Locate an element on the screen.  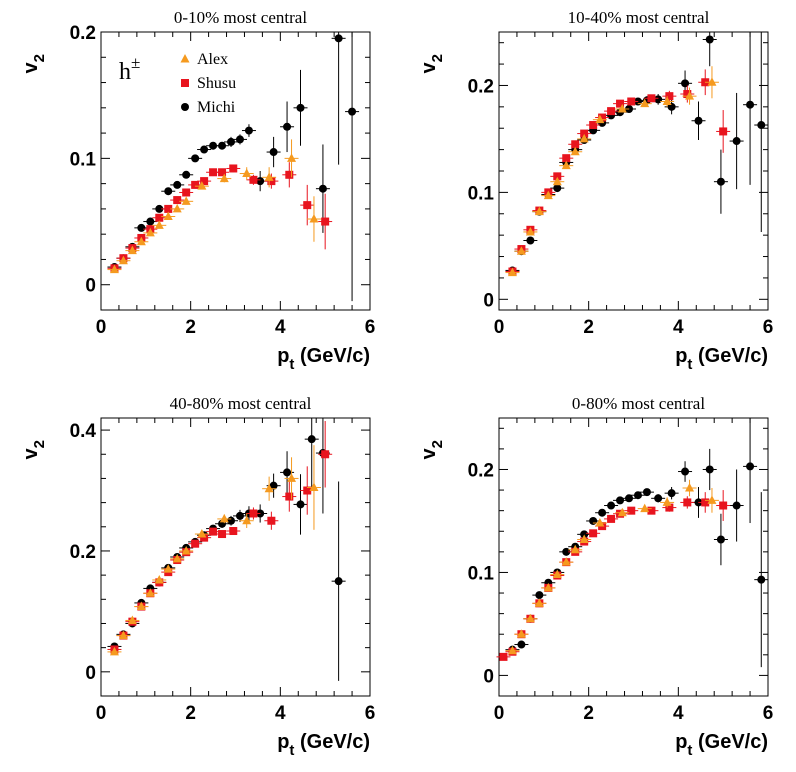
x-tick-label: 4 is located at coordinates (678, 713).